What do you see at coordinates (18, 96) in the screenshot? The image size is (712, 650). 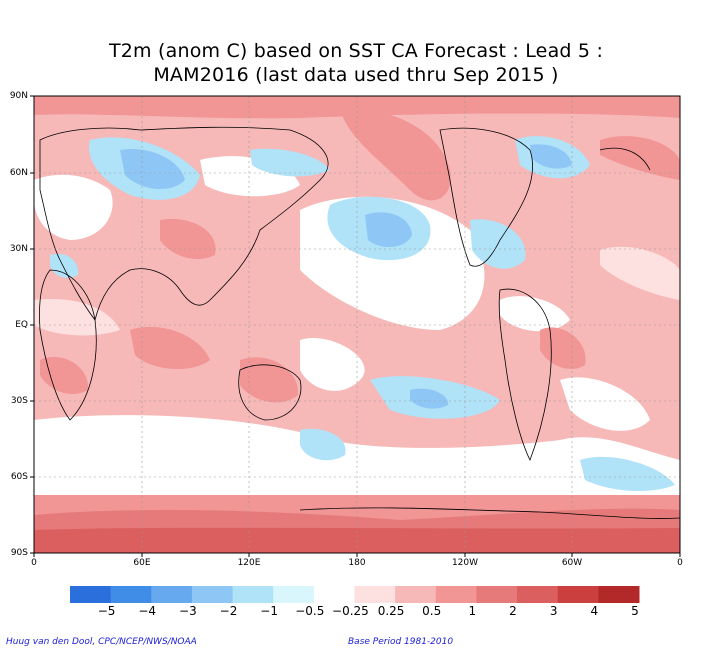 I see `lat-label: 90N` at bounding box center [18, 96].